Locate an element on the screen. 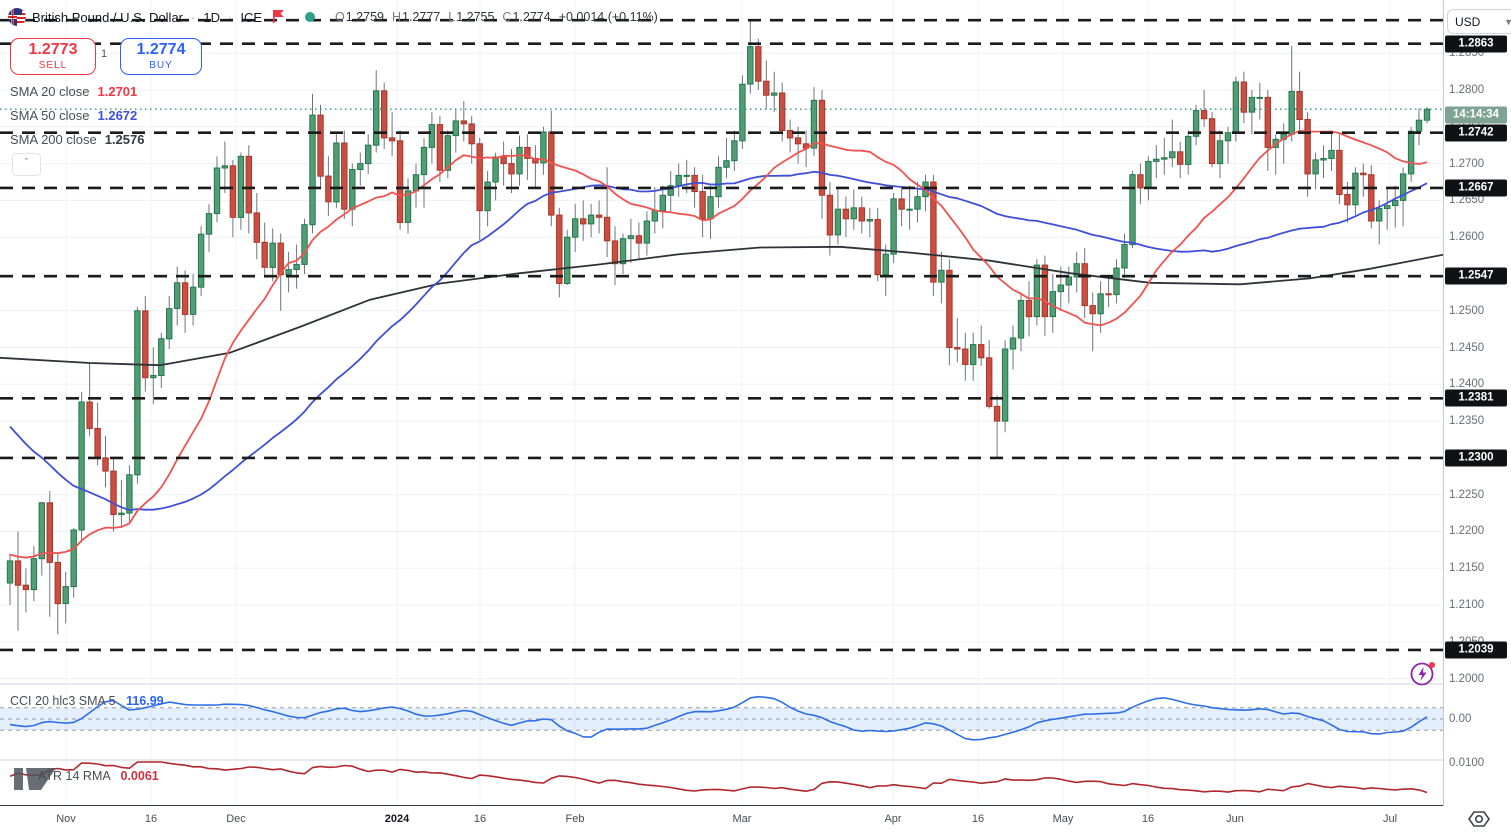 Image resolution: width=1511 pixels, height=836 pixels. price-tick-label: 1.2450 is located at coordinates (1467, 347).